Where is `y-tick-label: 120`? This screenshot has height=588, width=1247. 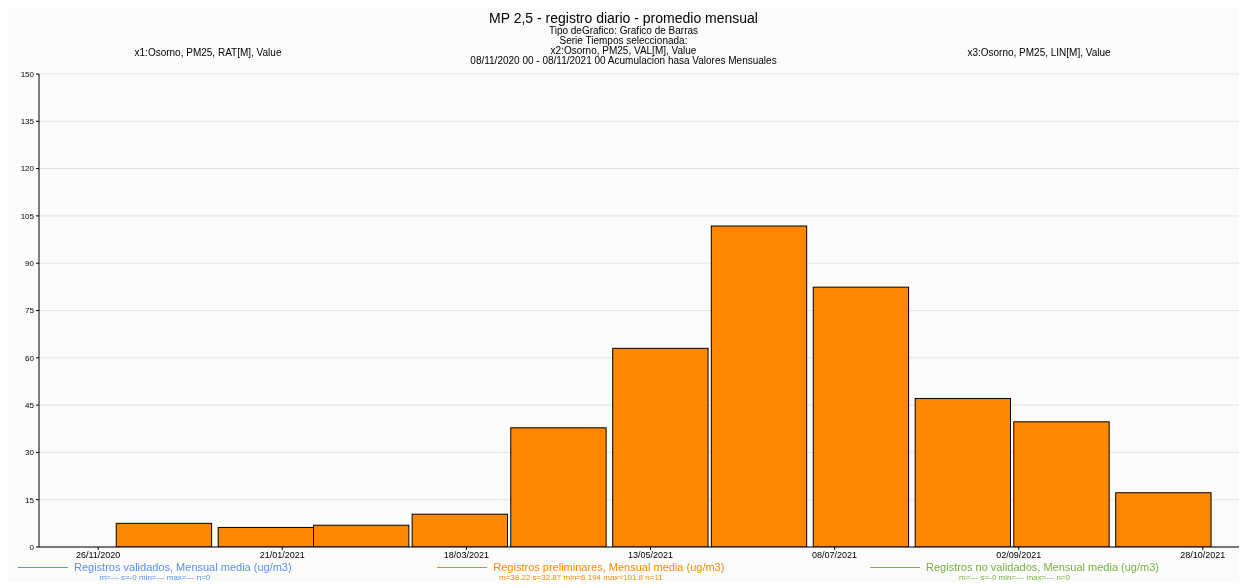
y-tick-label: 120 is located at coordinates (27, 169).